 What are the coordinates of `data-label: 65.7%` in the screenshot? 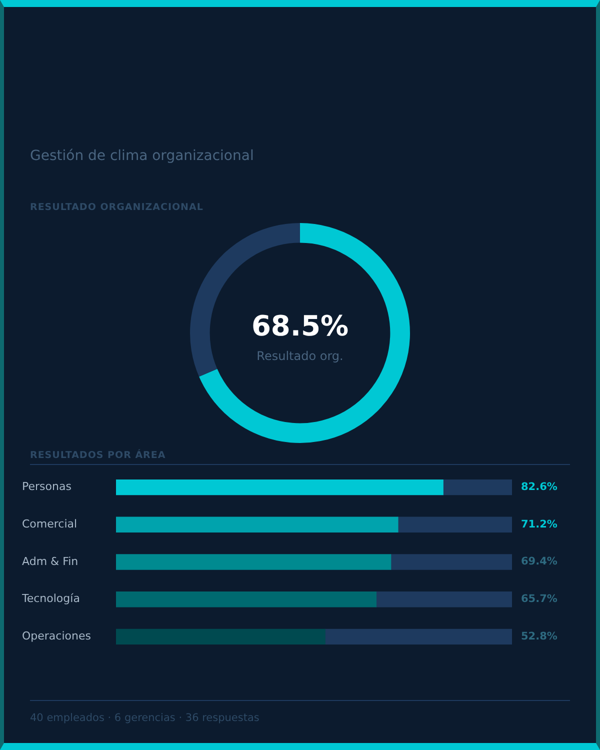 It's located at (539, 599).